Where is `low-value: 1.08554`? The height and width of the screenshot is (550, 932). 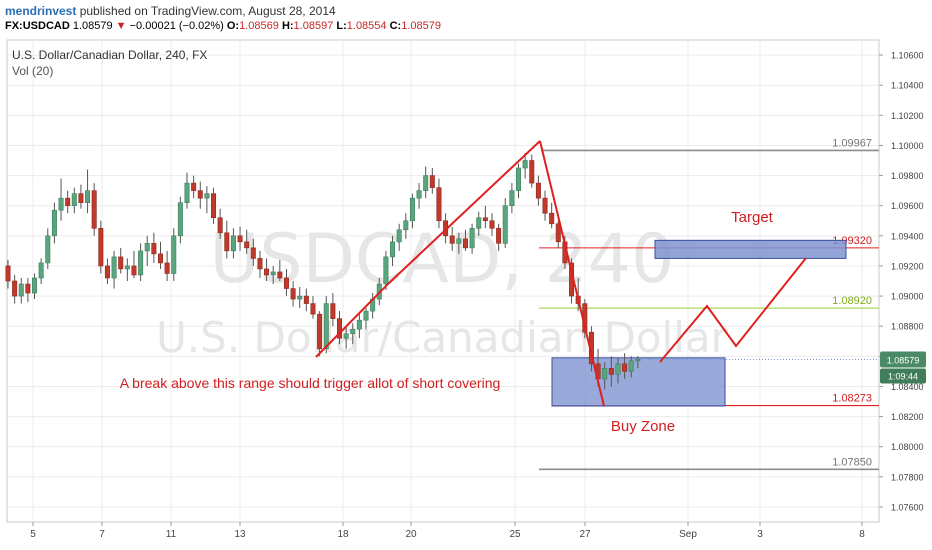
low-value: 1.08554 is located at coordinates (366, 26).